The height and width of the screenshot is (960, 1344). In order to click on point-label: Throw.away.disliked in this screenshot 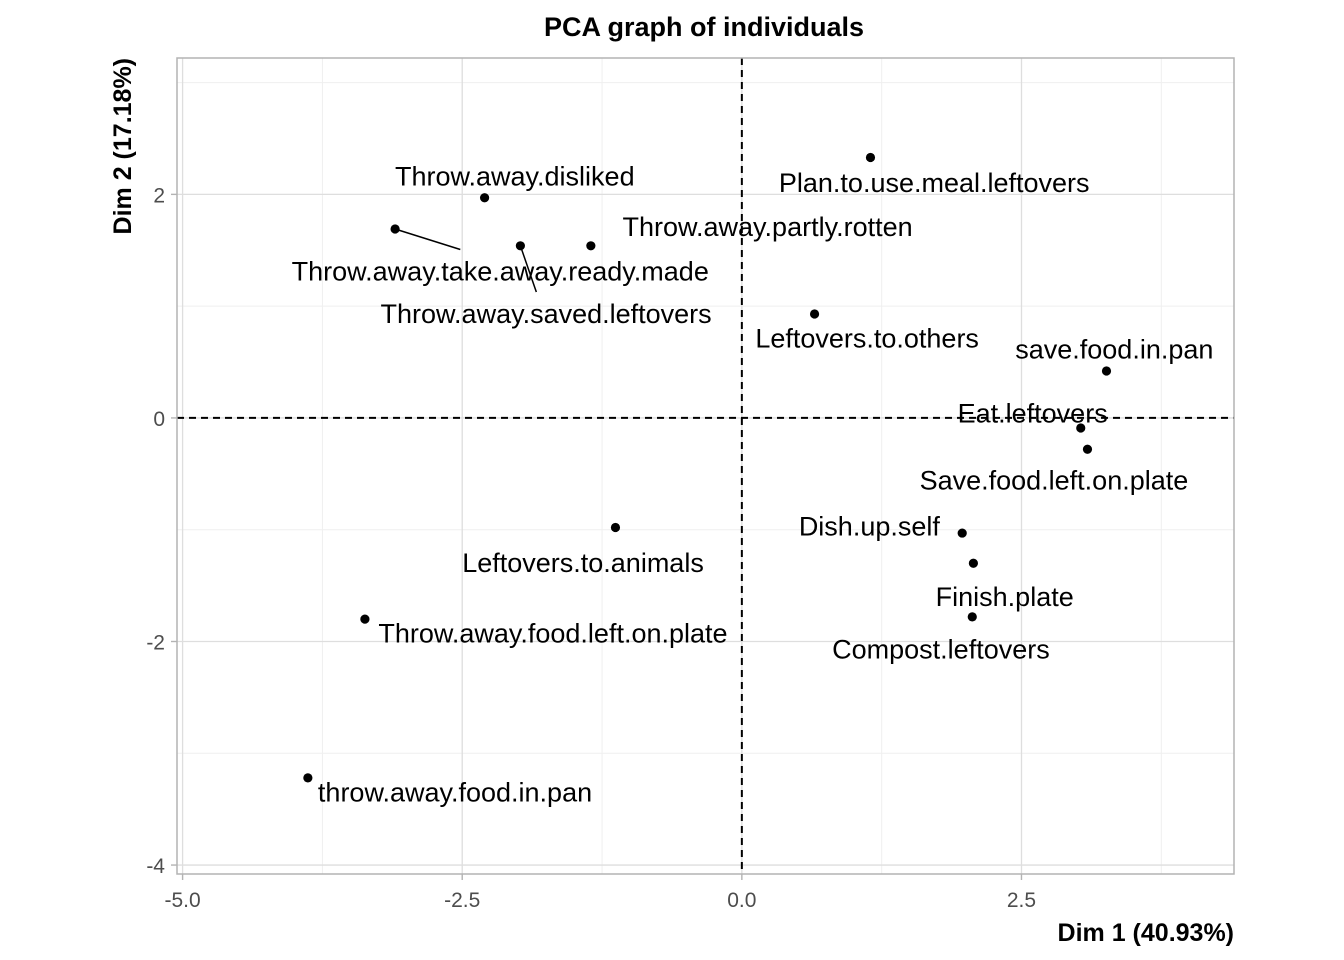, I will do `click(515, 176)`.